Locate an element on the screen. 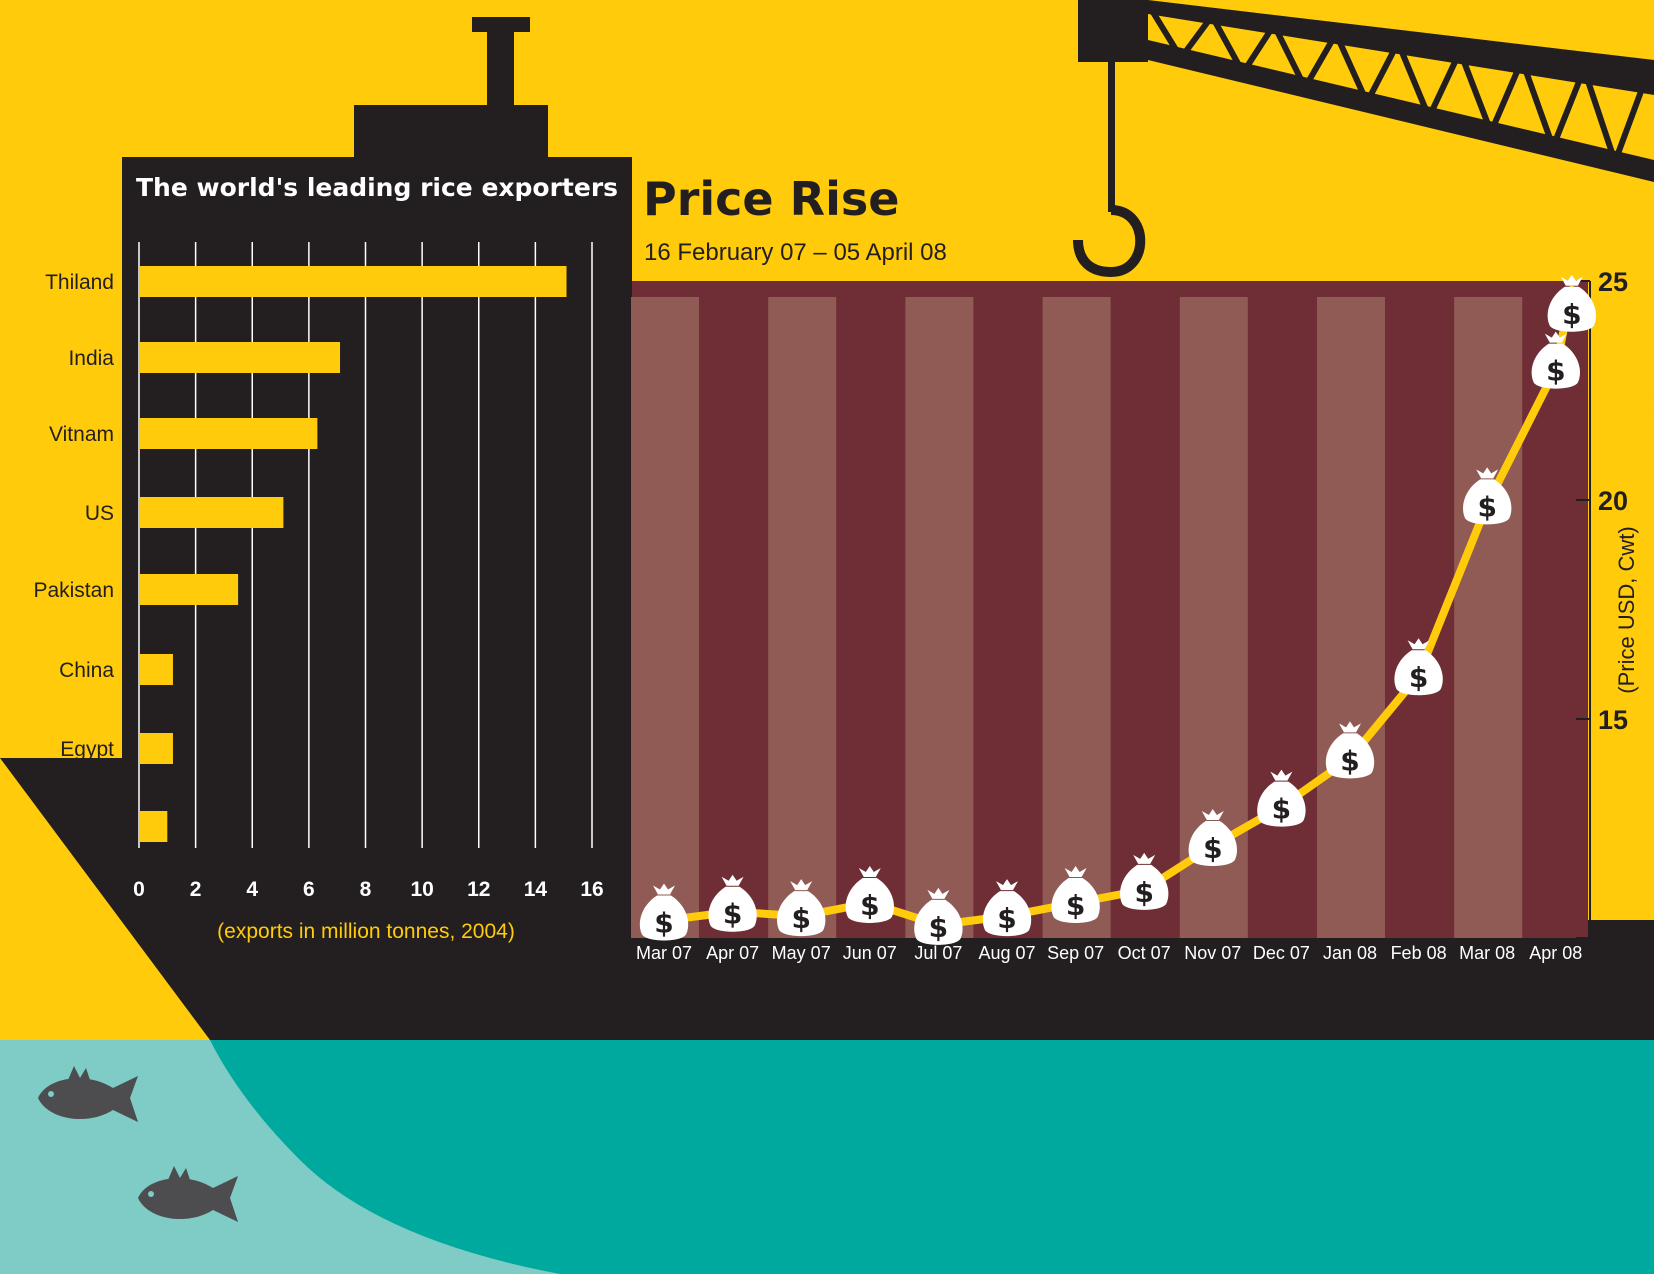 This screenshot has width=1654, height=1274. y-axis: 10 15 20 25 is located at coordinates (1602, 610).